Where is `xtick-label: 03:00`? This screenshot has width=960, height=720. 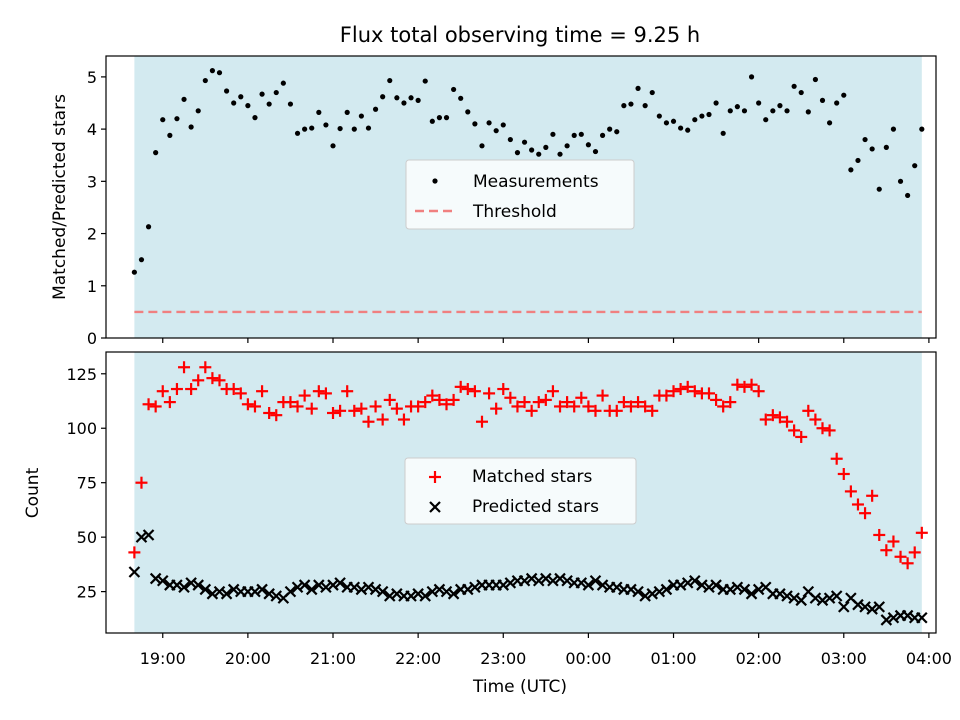
xtick-label: 03:00 is located at coordinates (844, 658).